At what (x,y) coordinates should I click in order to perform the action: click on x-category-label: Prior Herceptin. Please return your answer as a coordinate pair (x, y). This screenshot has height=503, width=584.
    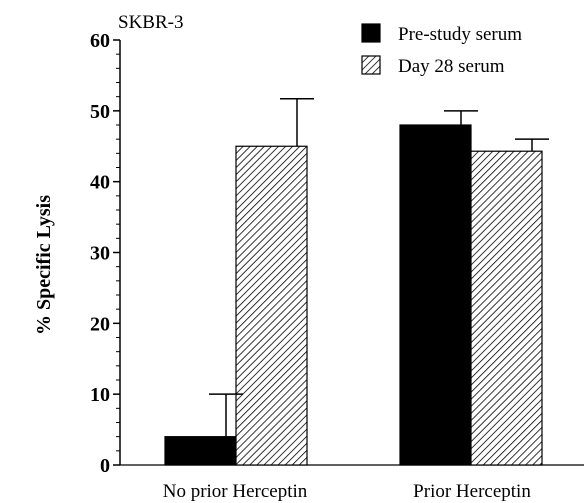
    Looking at the image, I should click on (472, 491).